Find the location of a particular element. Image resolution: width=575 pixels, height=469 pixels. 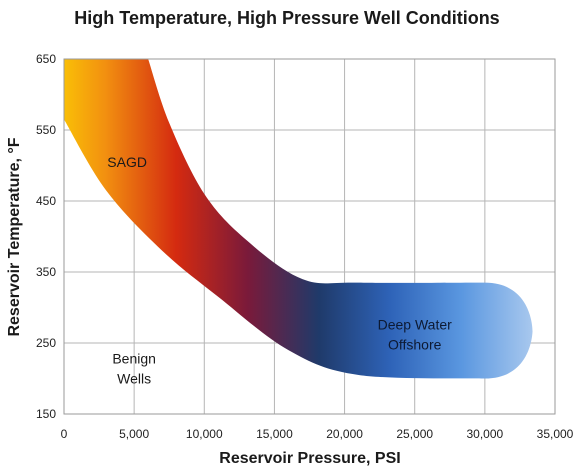

x-tick-label: 35,000 is located at coordinates (555, 434).